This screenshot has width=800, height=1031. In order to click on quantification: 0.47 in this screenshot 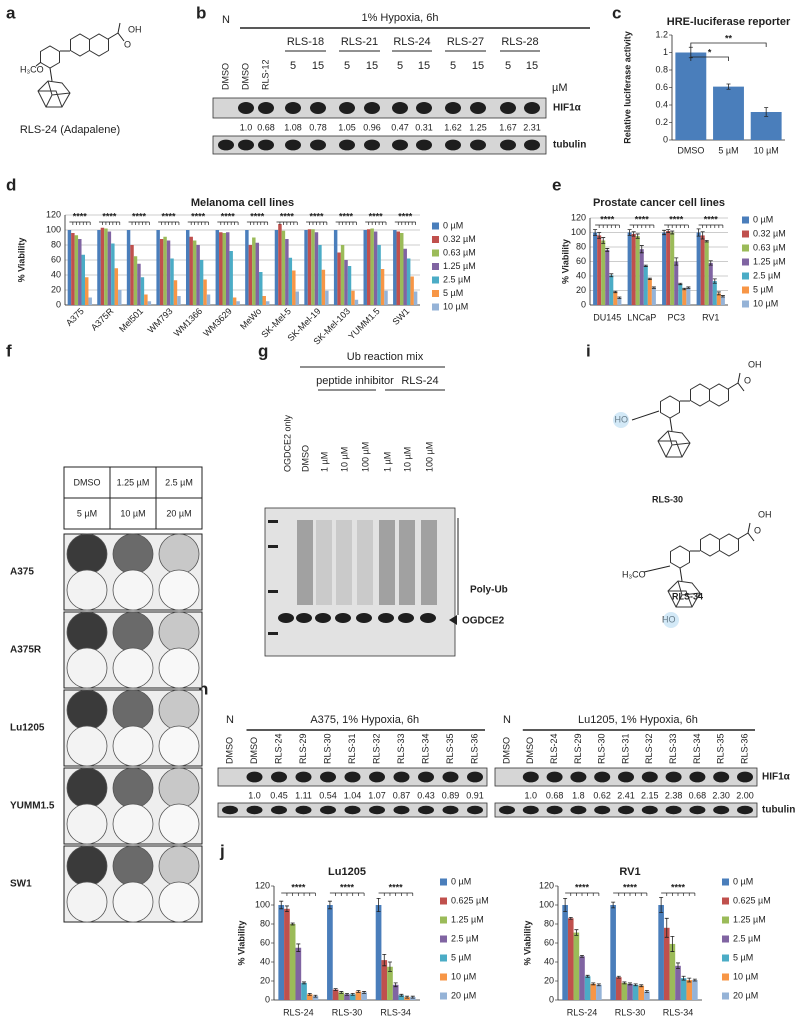, I will do `click(400, 127)`.